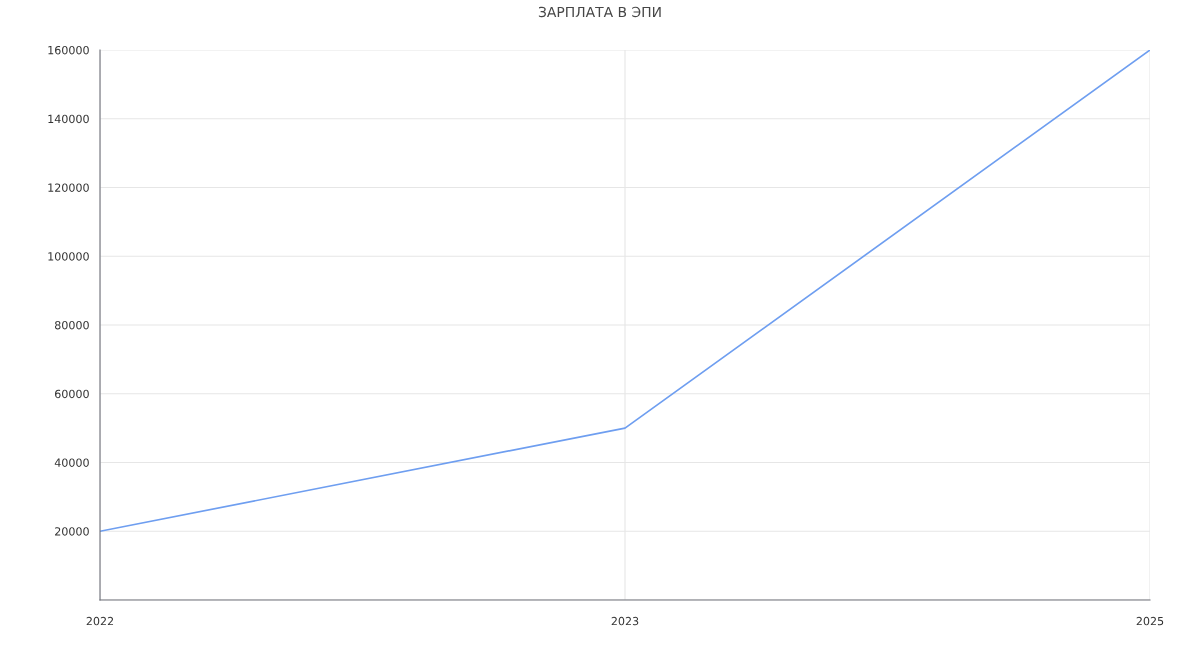 This screenshot has width=1200, height=650. Describe the element at coordinates (599, 12) in the screenshot. I see `chart-title: ЗАРПЛАТА В ЭПИ` at that location.